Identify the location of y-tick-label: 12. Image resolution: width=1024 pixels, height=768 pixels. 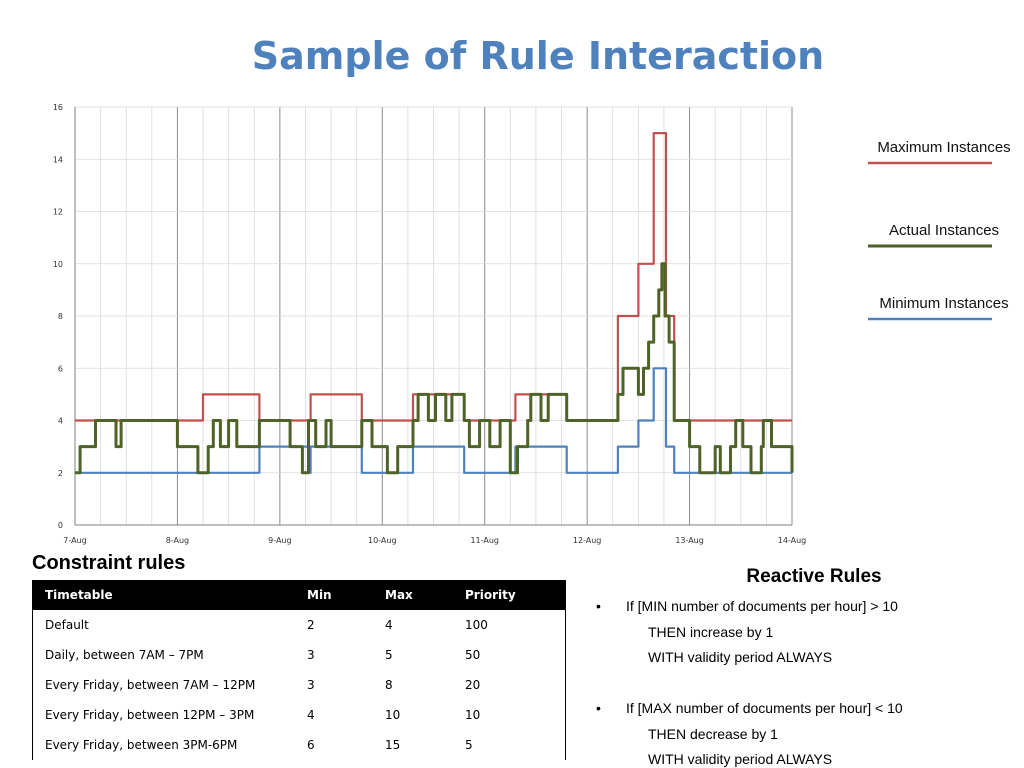
(58, 212).